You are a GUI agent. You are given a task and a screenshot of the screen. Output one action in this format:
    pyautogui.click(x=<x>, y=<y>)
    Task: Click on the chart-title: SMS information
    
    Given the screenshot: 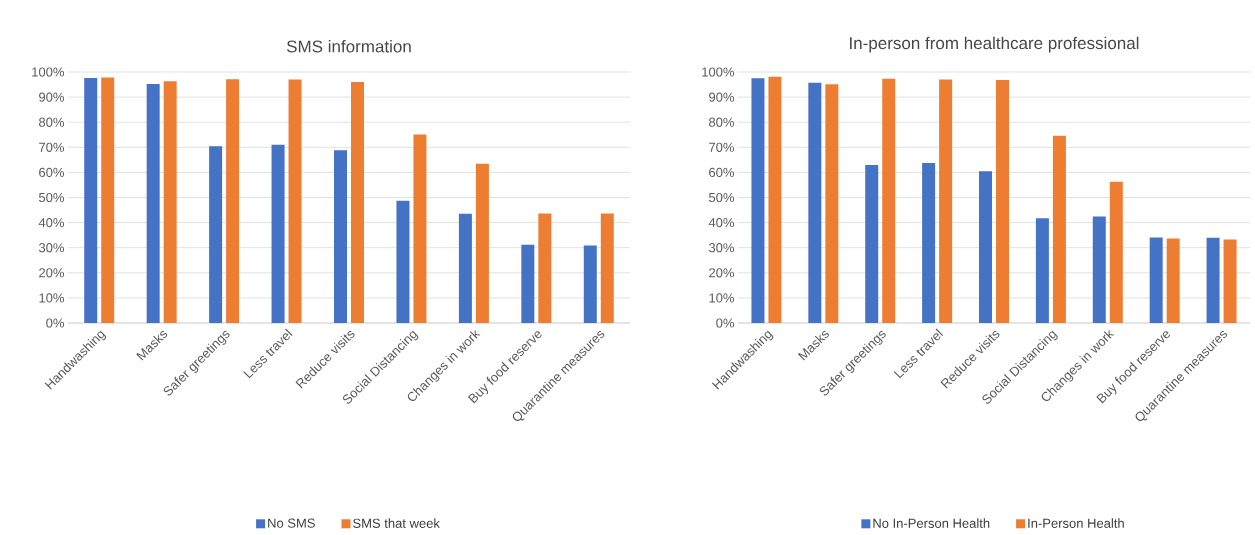 What is the action you would take?
    pyautogui.click(x=348, y=46)
    